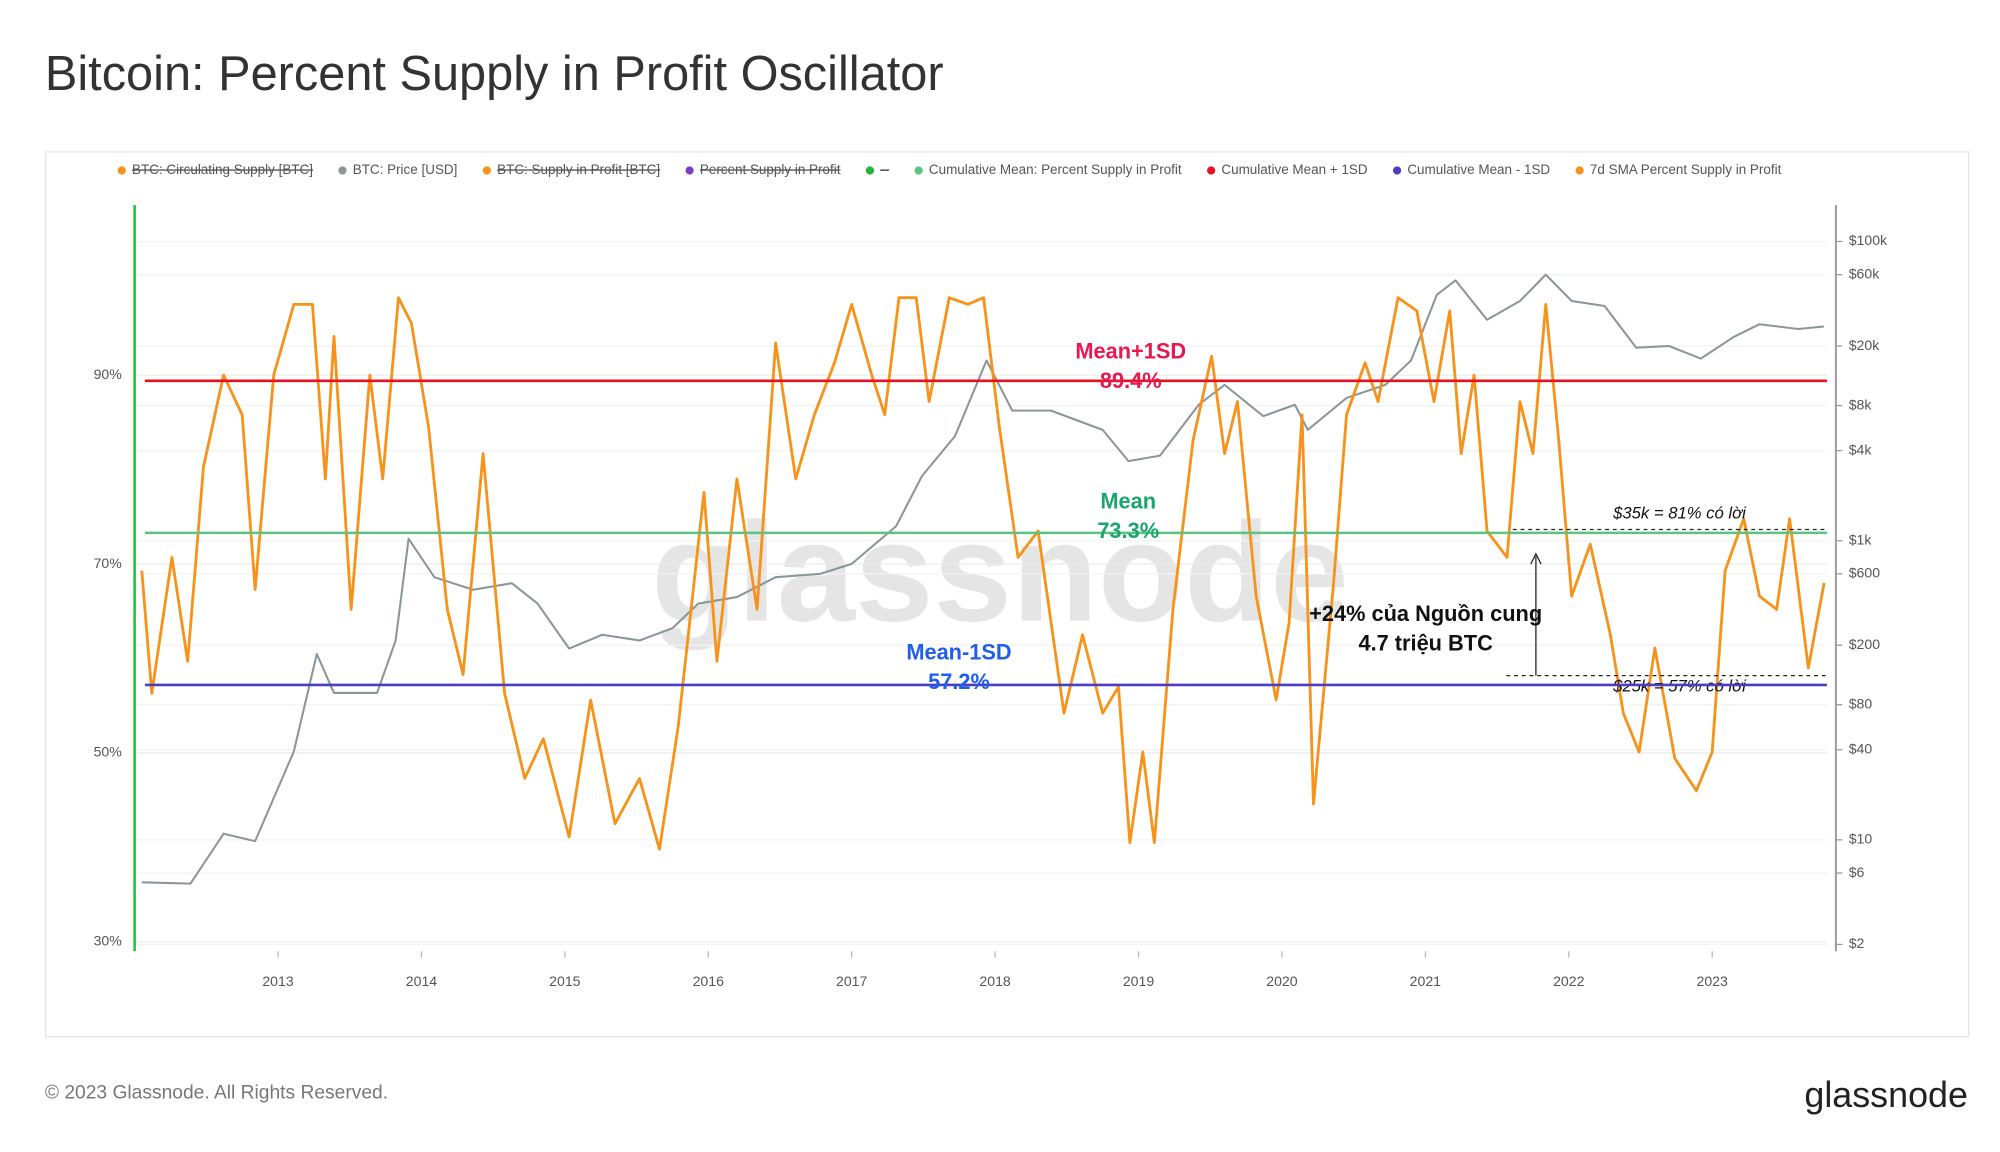 Image resolution: width=2000 pixels, height=1152 pixels. I want to click on x-tick-label: 2013, so click(278, 981).